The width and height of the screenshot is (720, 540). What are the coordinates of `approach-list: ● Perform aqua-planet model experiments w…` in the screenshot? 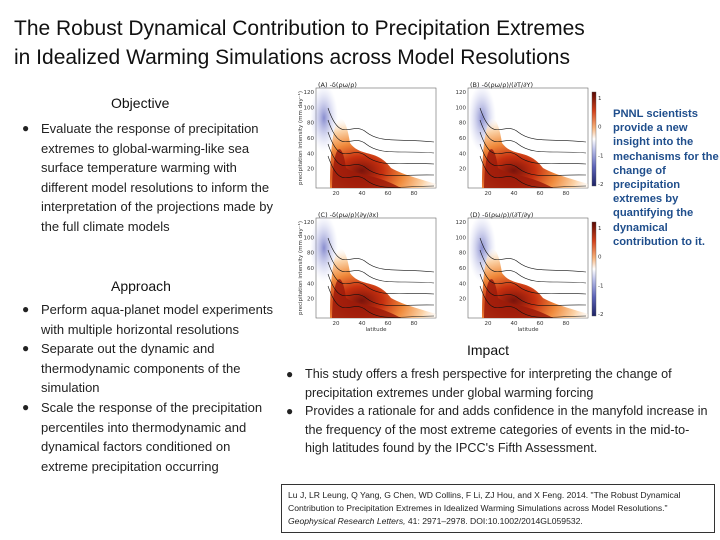 It's located at (148, 388).